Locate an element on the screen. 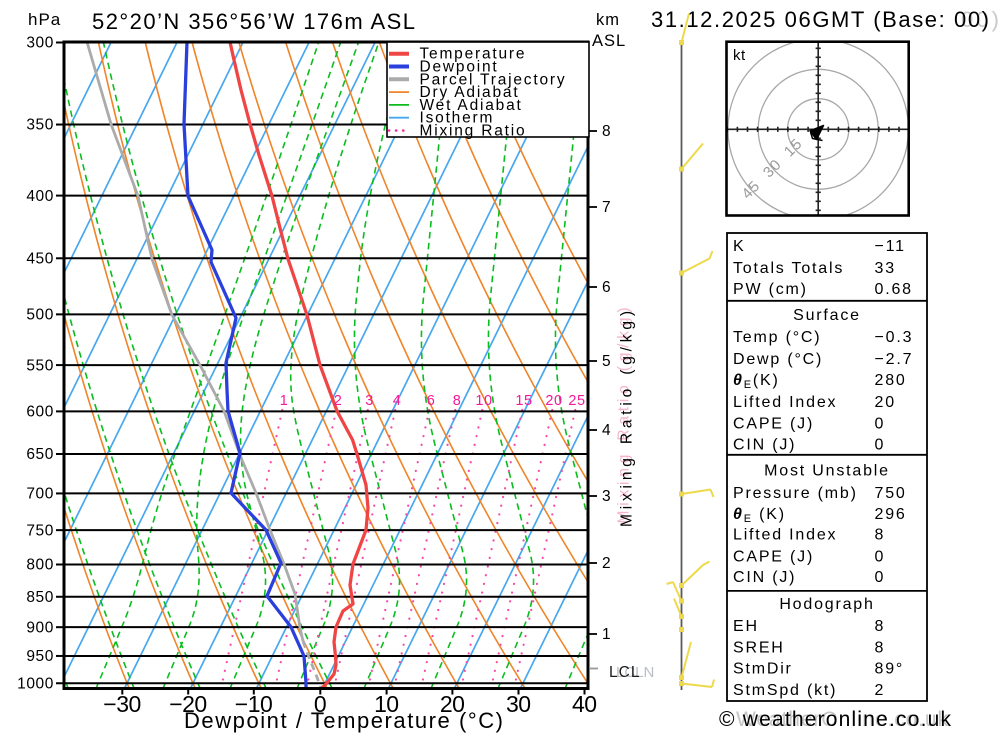 This screenshot has width=1000, height=733. svg-text: Hodograph is located at coordinates (826, 604).